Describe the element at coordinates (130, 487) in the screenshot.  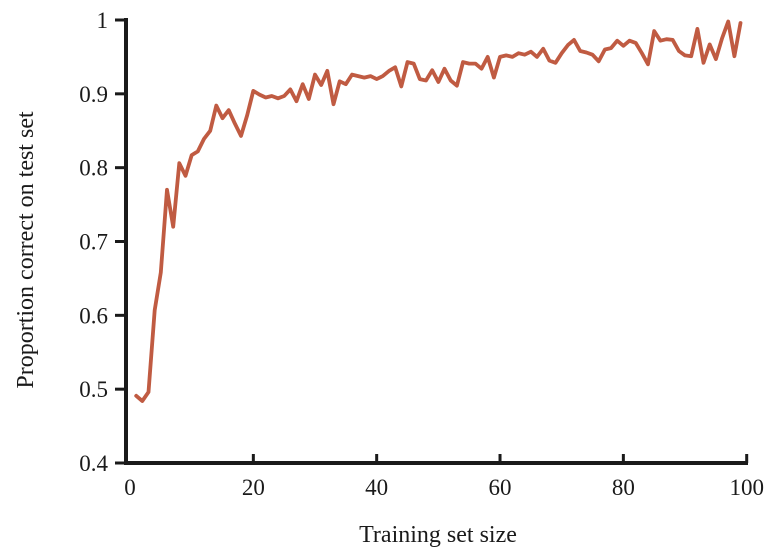
I see `x-tick-label: 0` at that location.